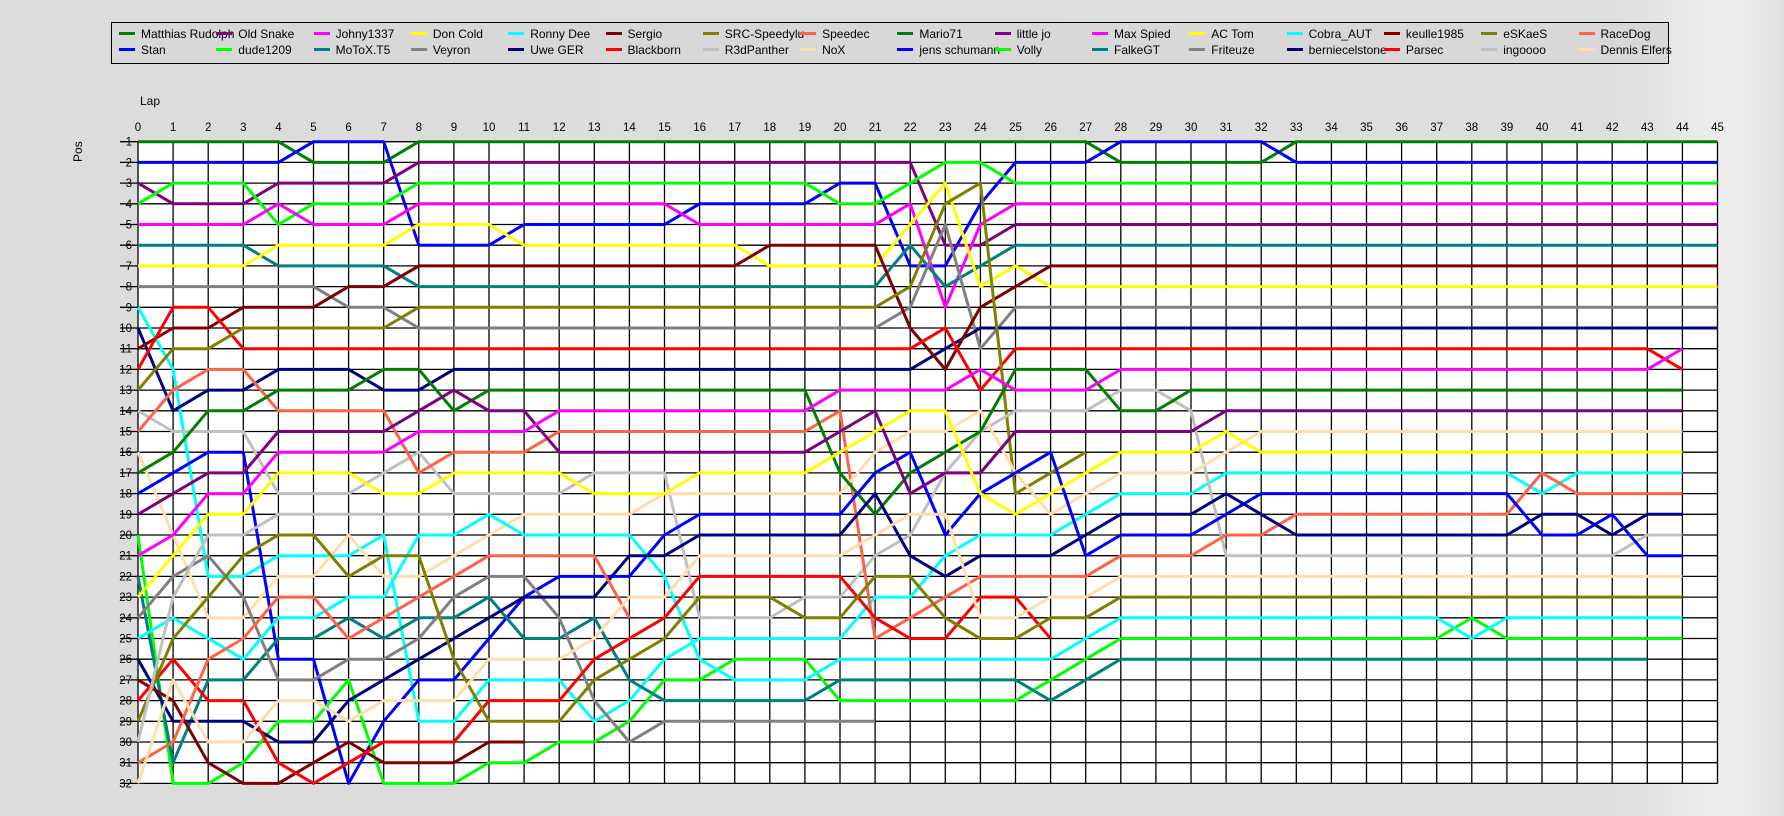  Describe the element at coordinates (654, 50) in the screenshot. I see `legend-label: Blackborn` at that location.